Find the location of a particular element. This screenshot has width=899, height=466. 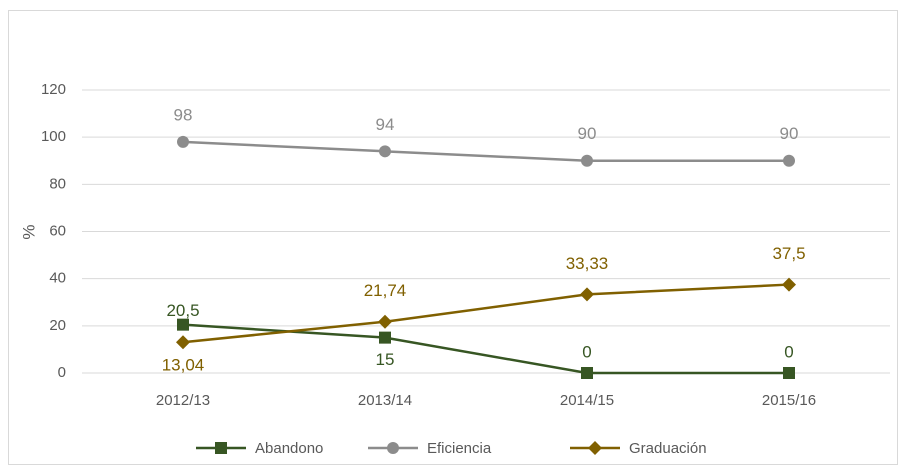

y-tick-label: 120 is located at coordinates (53, 89).